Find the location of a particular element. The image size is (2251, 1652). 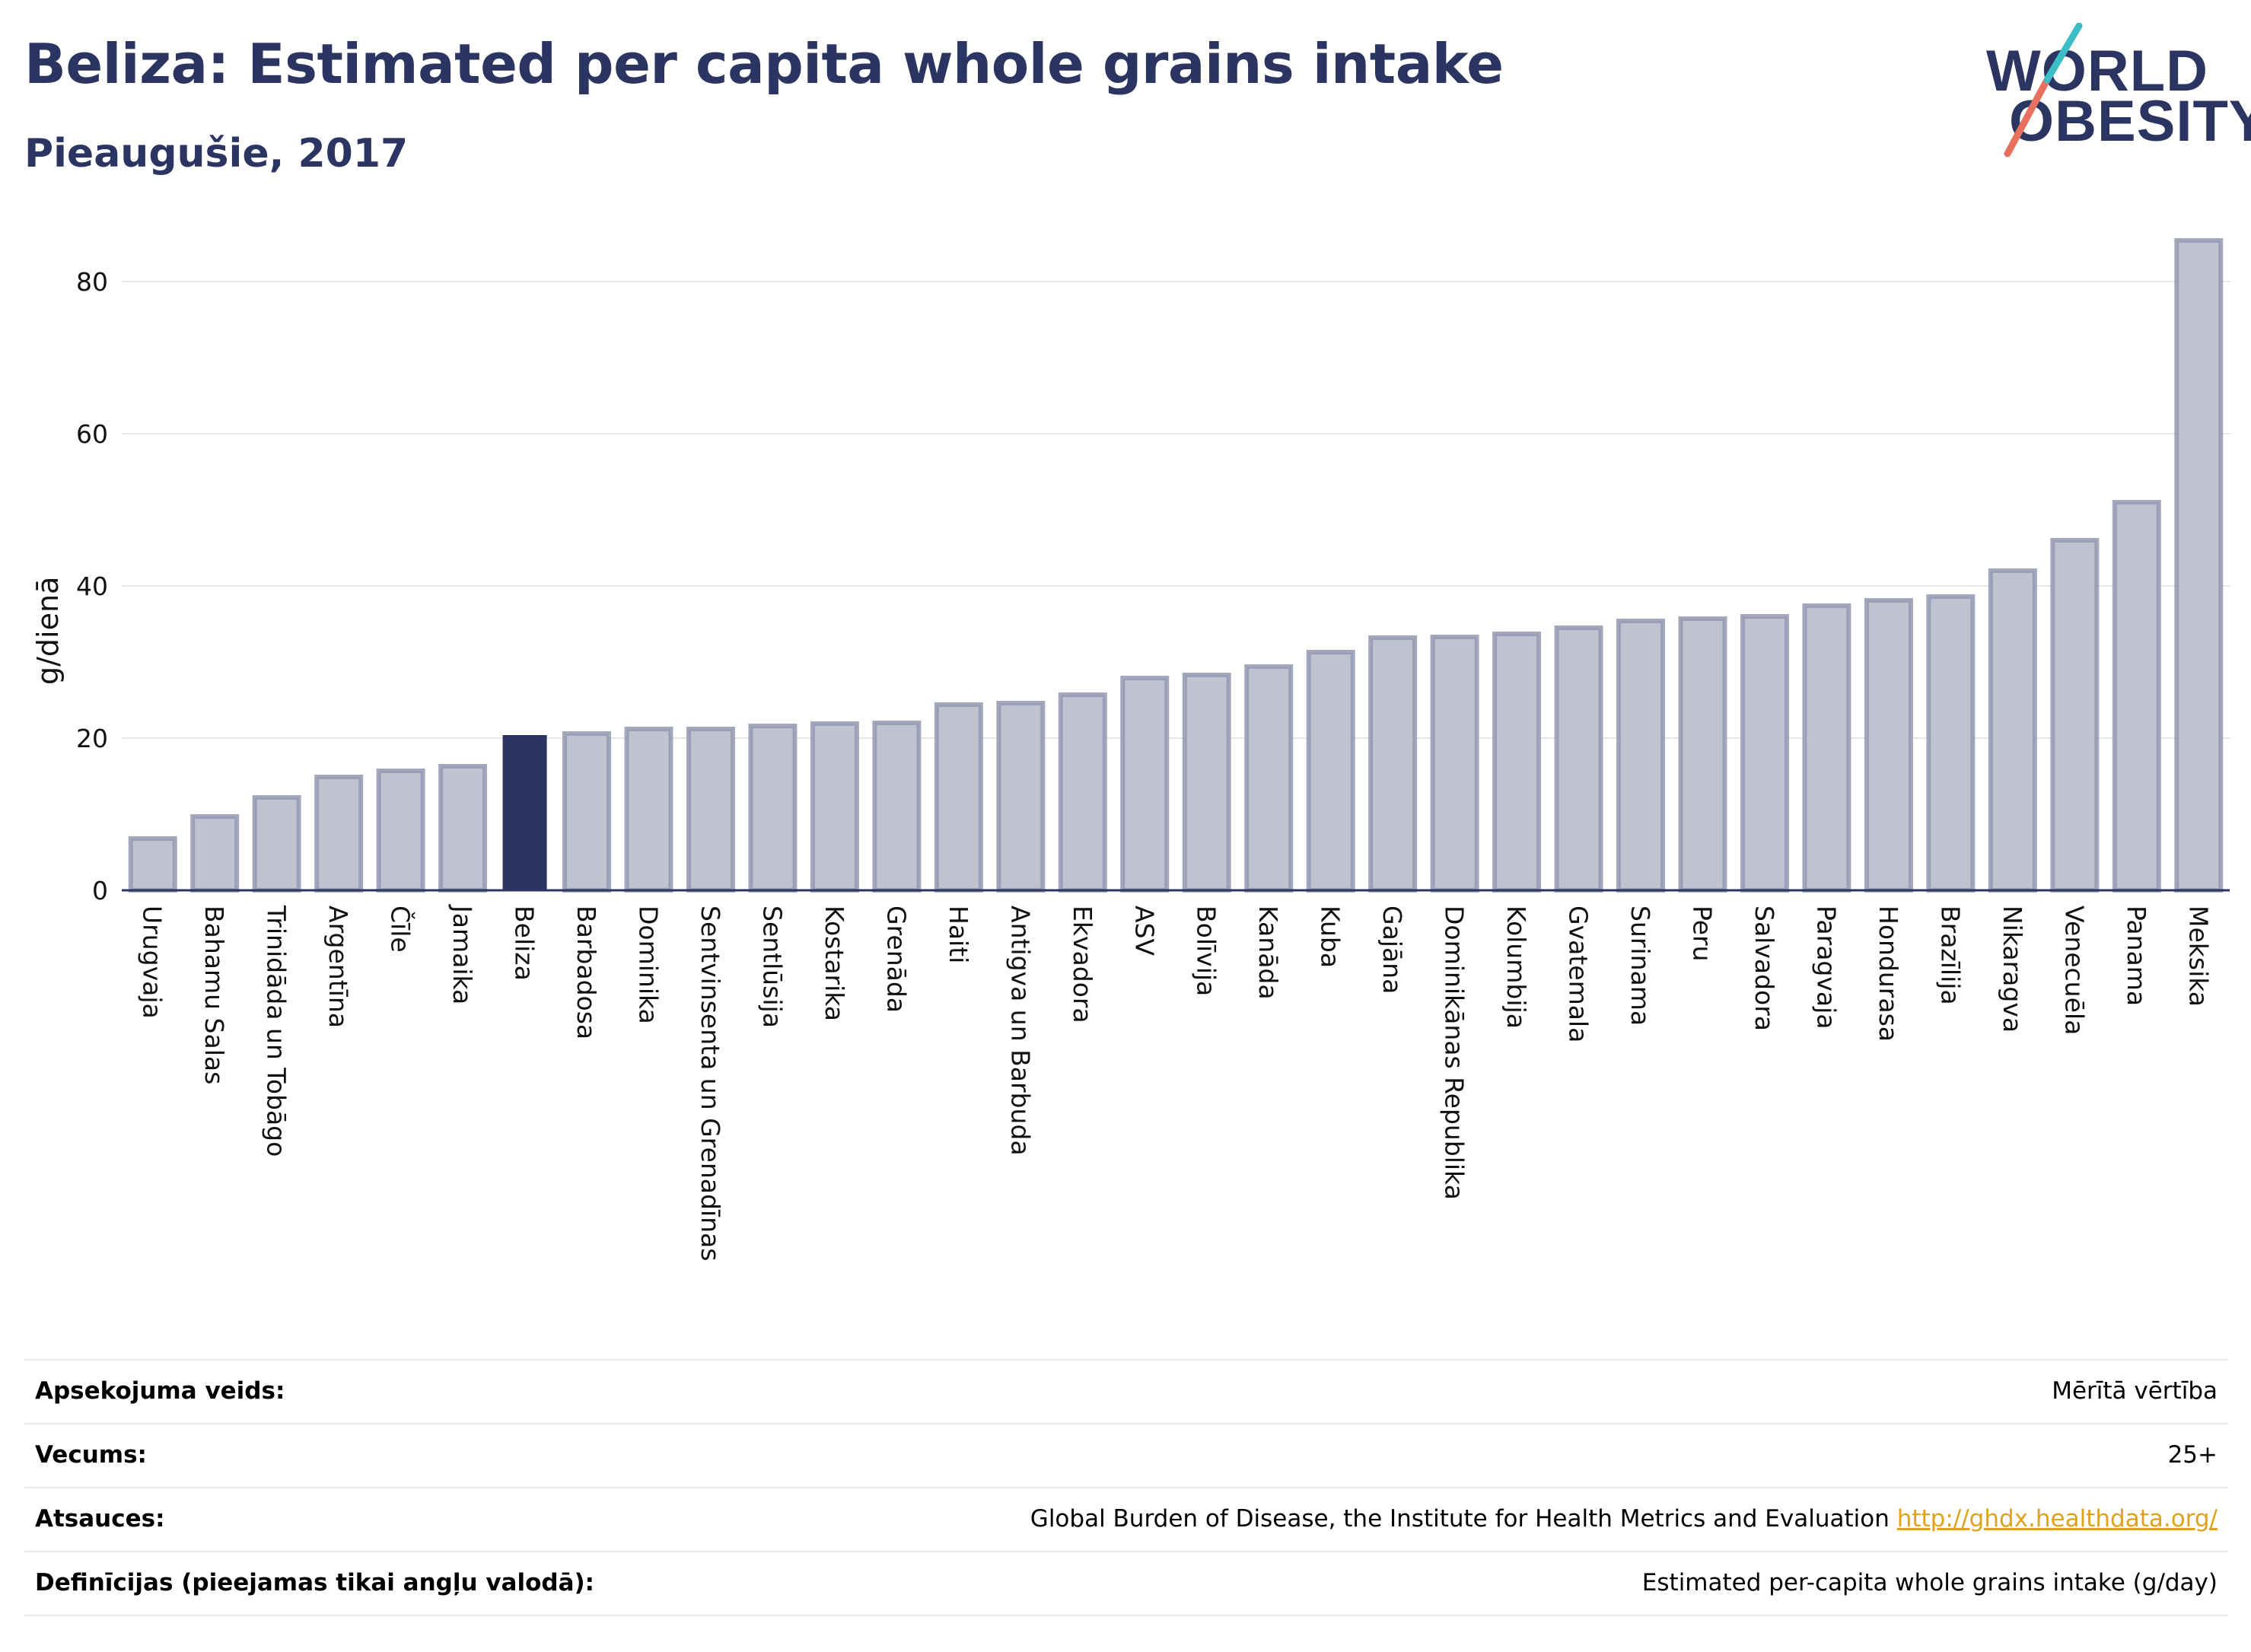

x-tick-label: Kolumbija is located at coordinates (1516, 967).